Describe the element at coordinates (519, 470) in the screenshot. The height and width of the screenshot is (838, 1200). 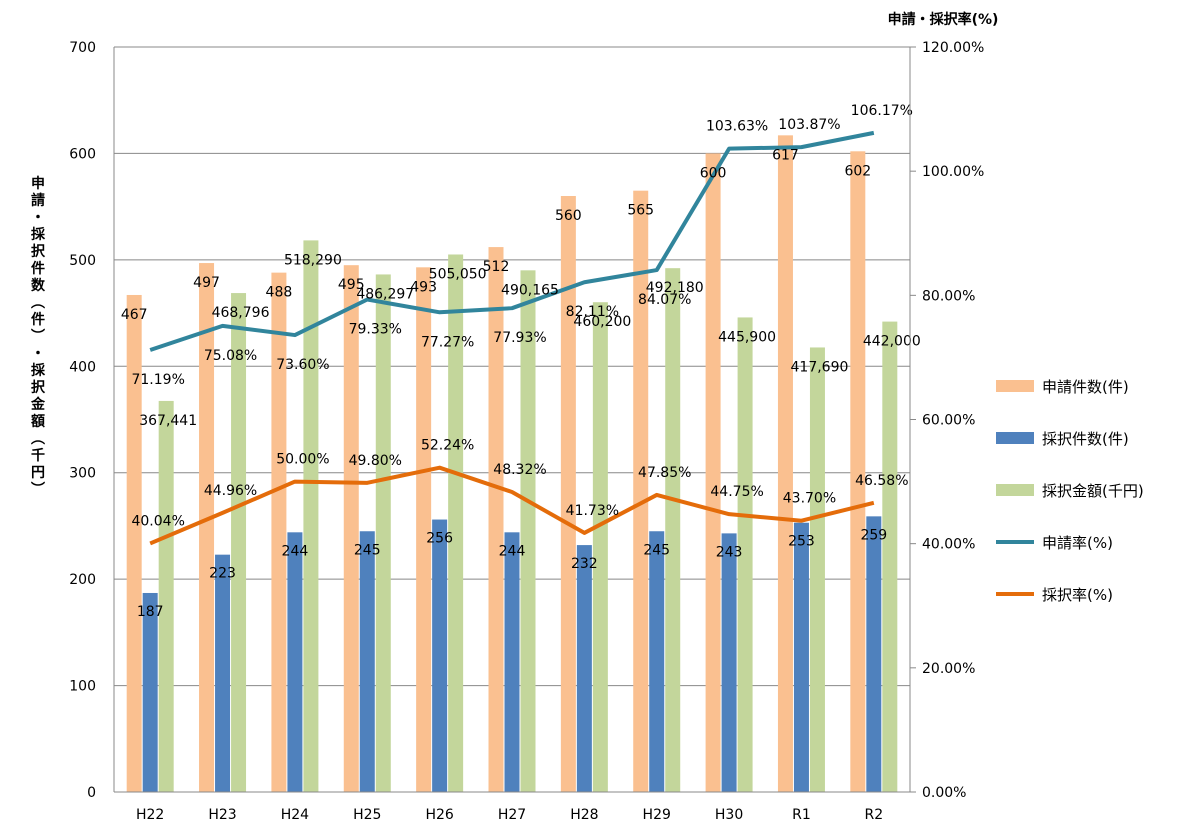
I see `line-data-label: 48.32%` at that location.